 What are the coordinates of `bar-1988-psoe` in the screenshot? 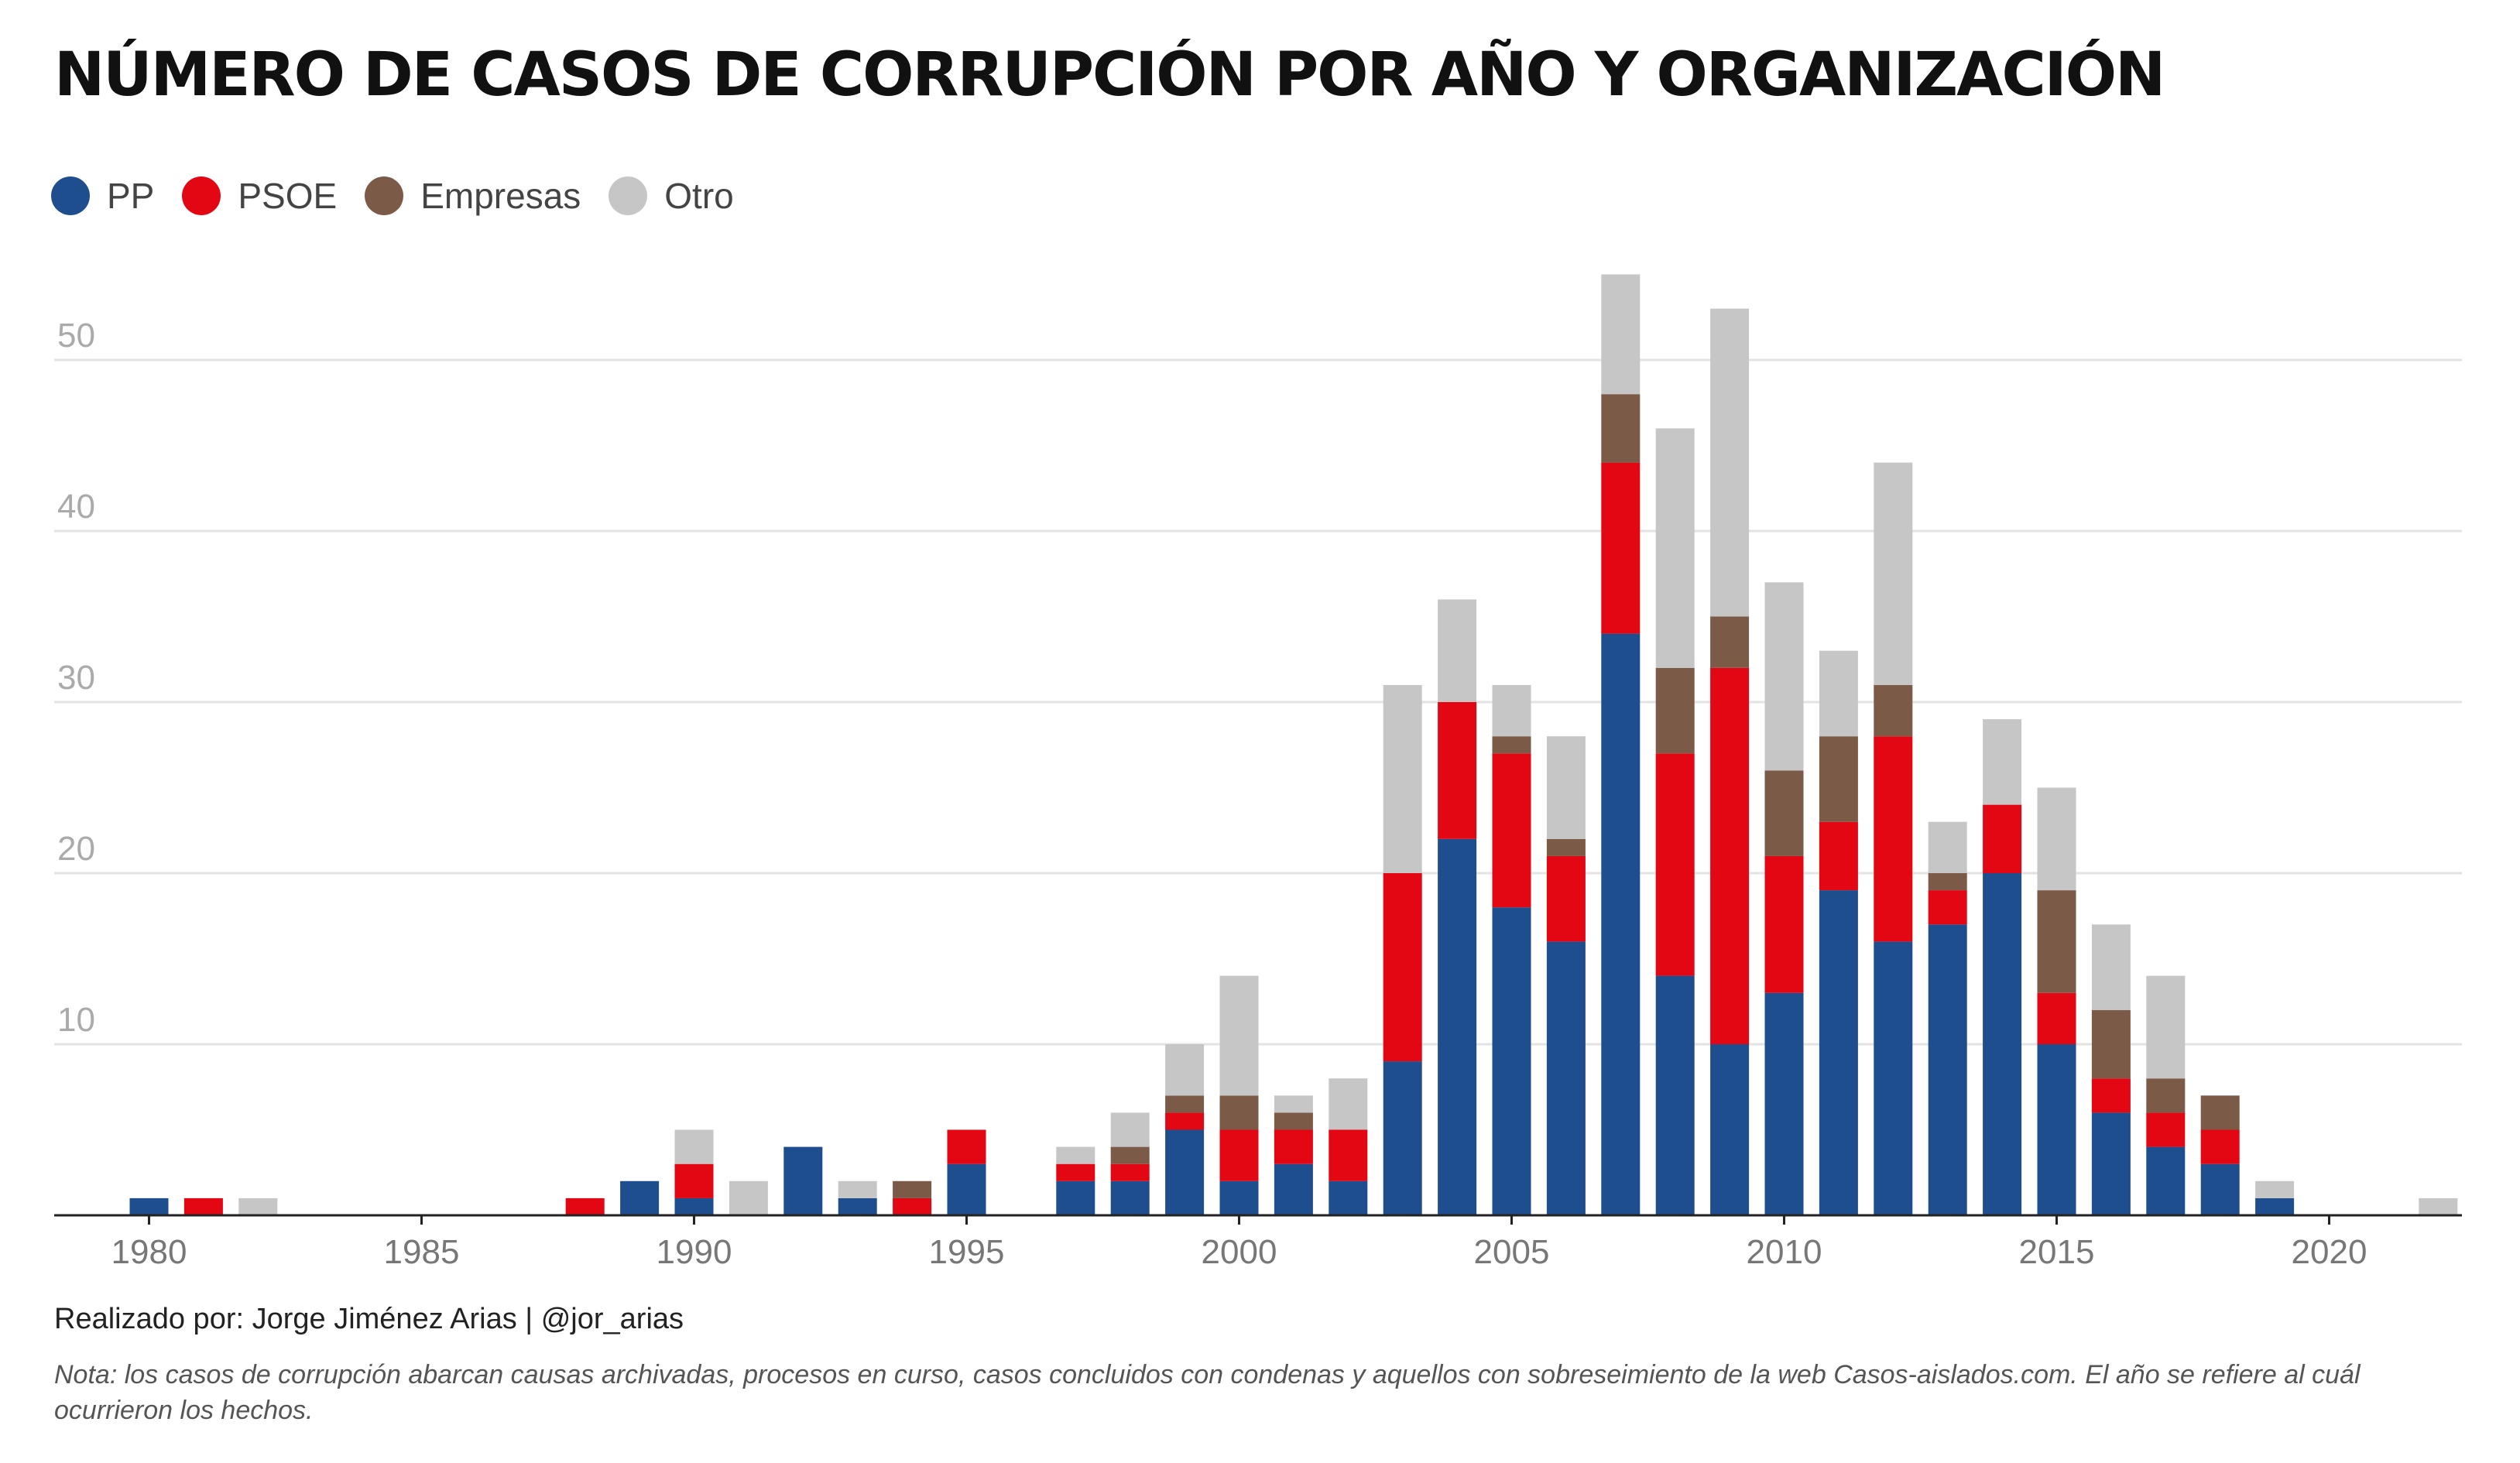 It's located at (585, 1206).